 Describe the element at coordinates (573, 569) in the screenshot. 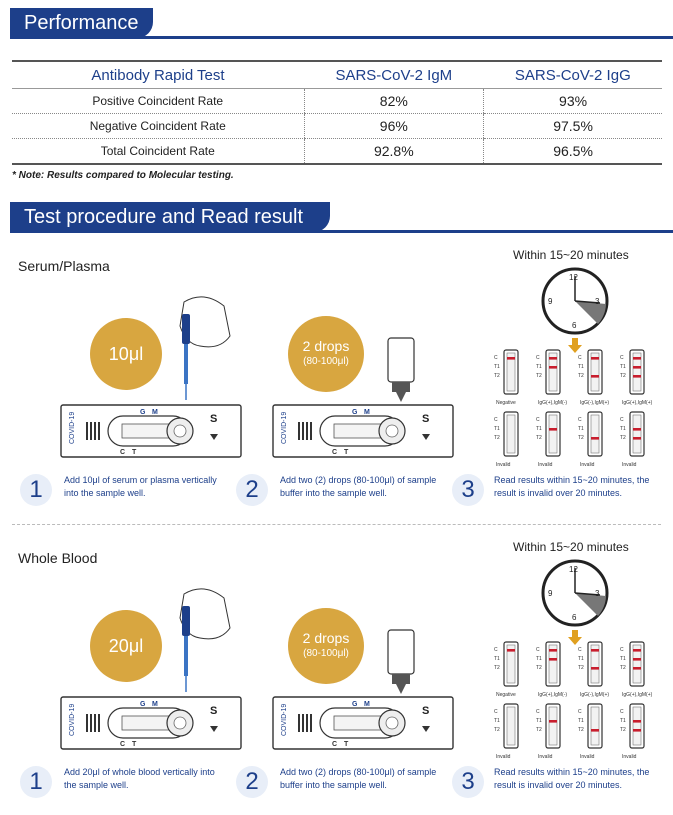

I see `svg-label: 12` at that location.